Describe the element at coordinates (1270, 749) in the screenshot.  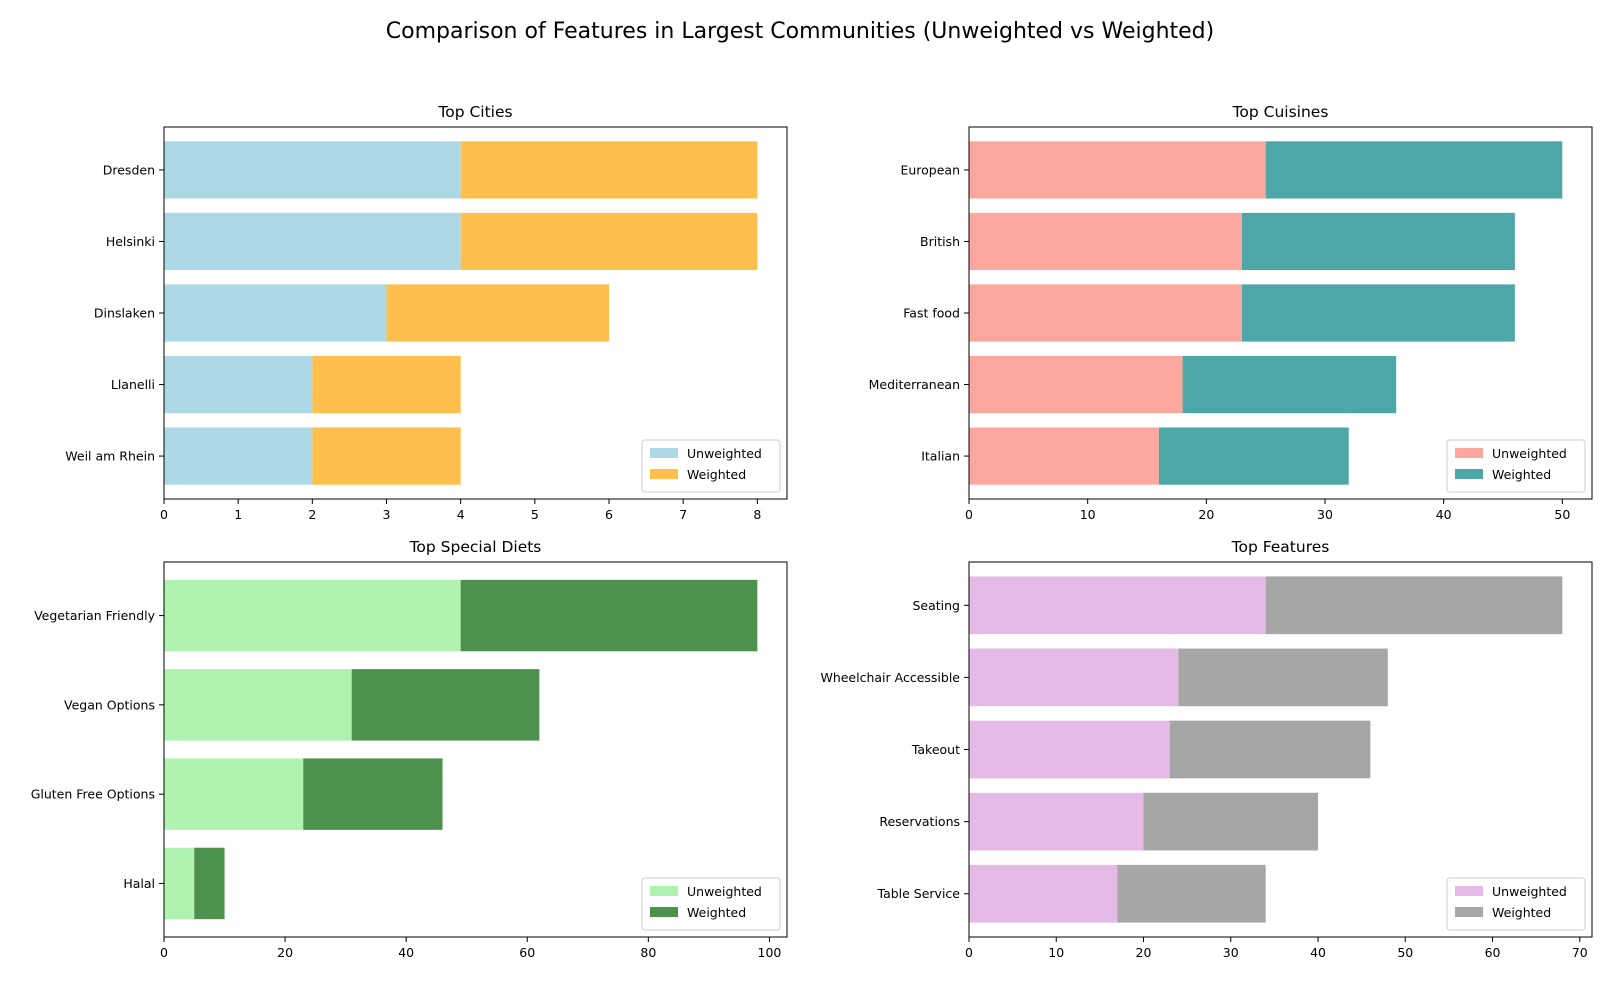
I see `bar-takeout-weighted` at that location.